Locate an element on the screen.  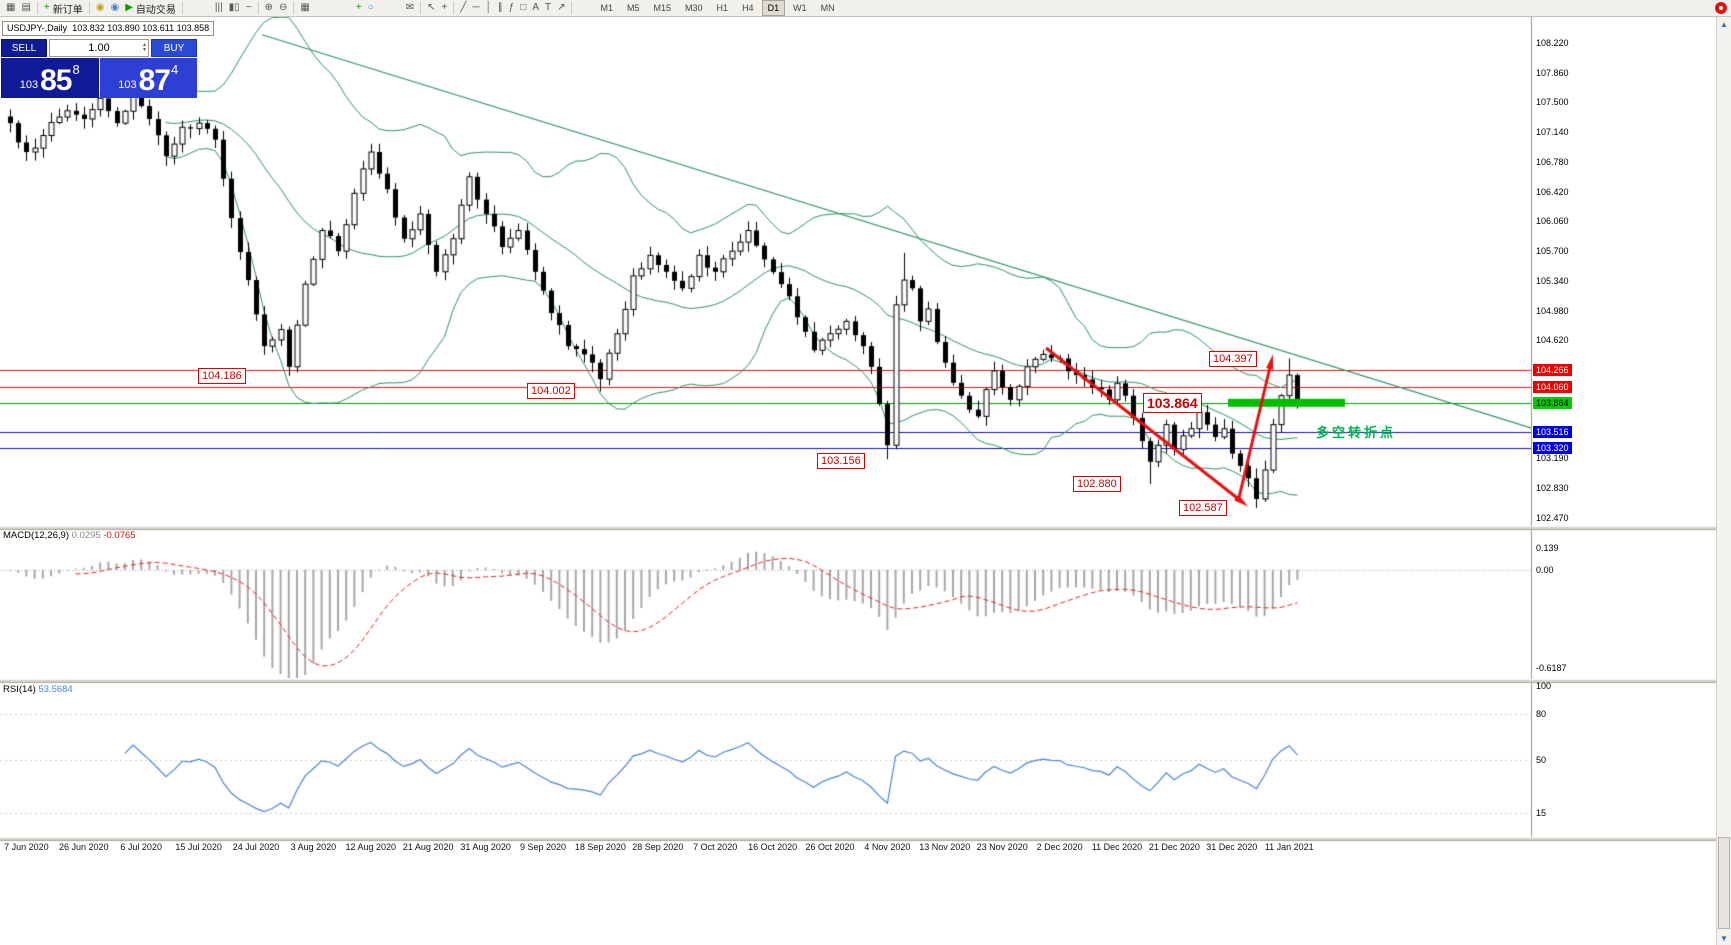
price-axis-tag: 103.864 is located at coordinates (1552, 402).